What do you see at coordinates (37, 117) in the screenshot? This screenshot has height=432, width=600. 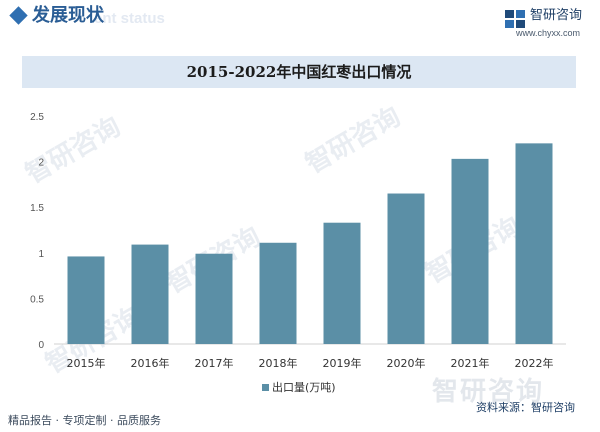 I see `y-tick-label: 2.5` at bounding box center [37, 117].